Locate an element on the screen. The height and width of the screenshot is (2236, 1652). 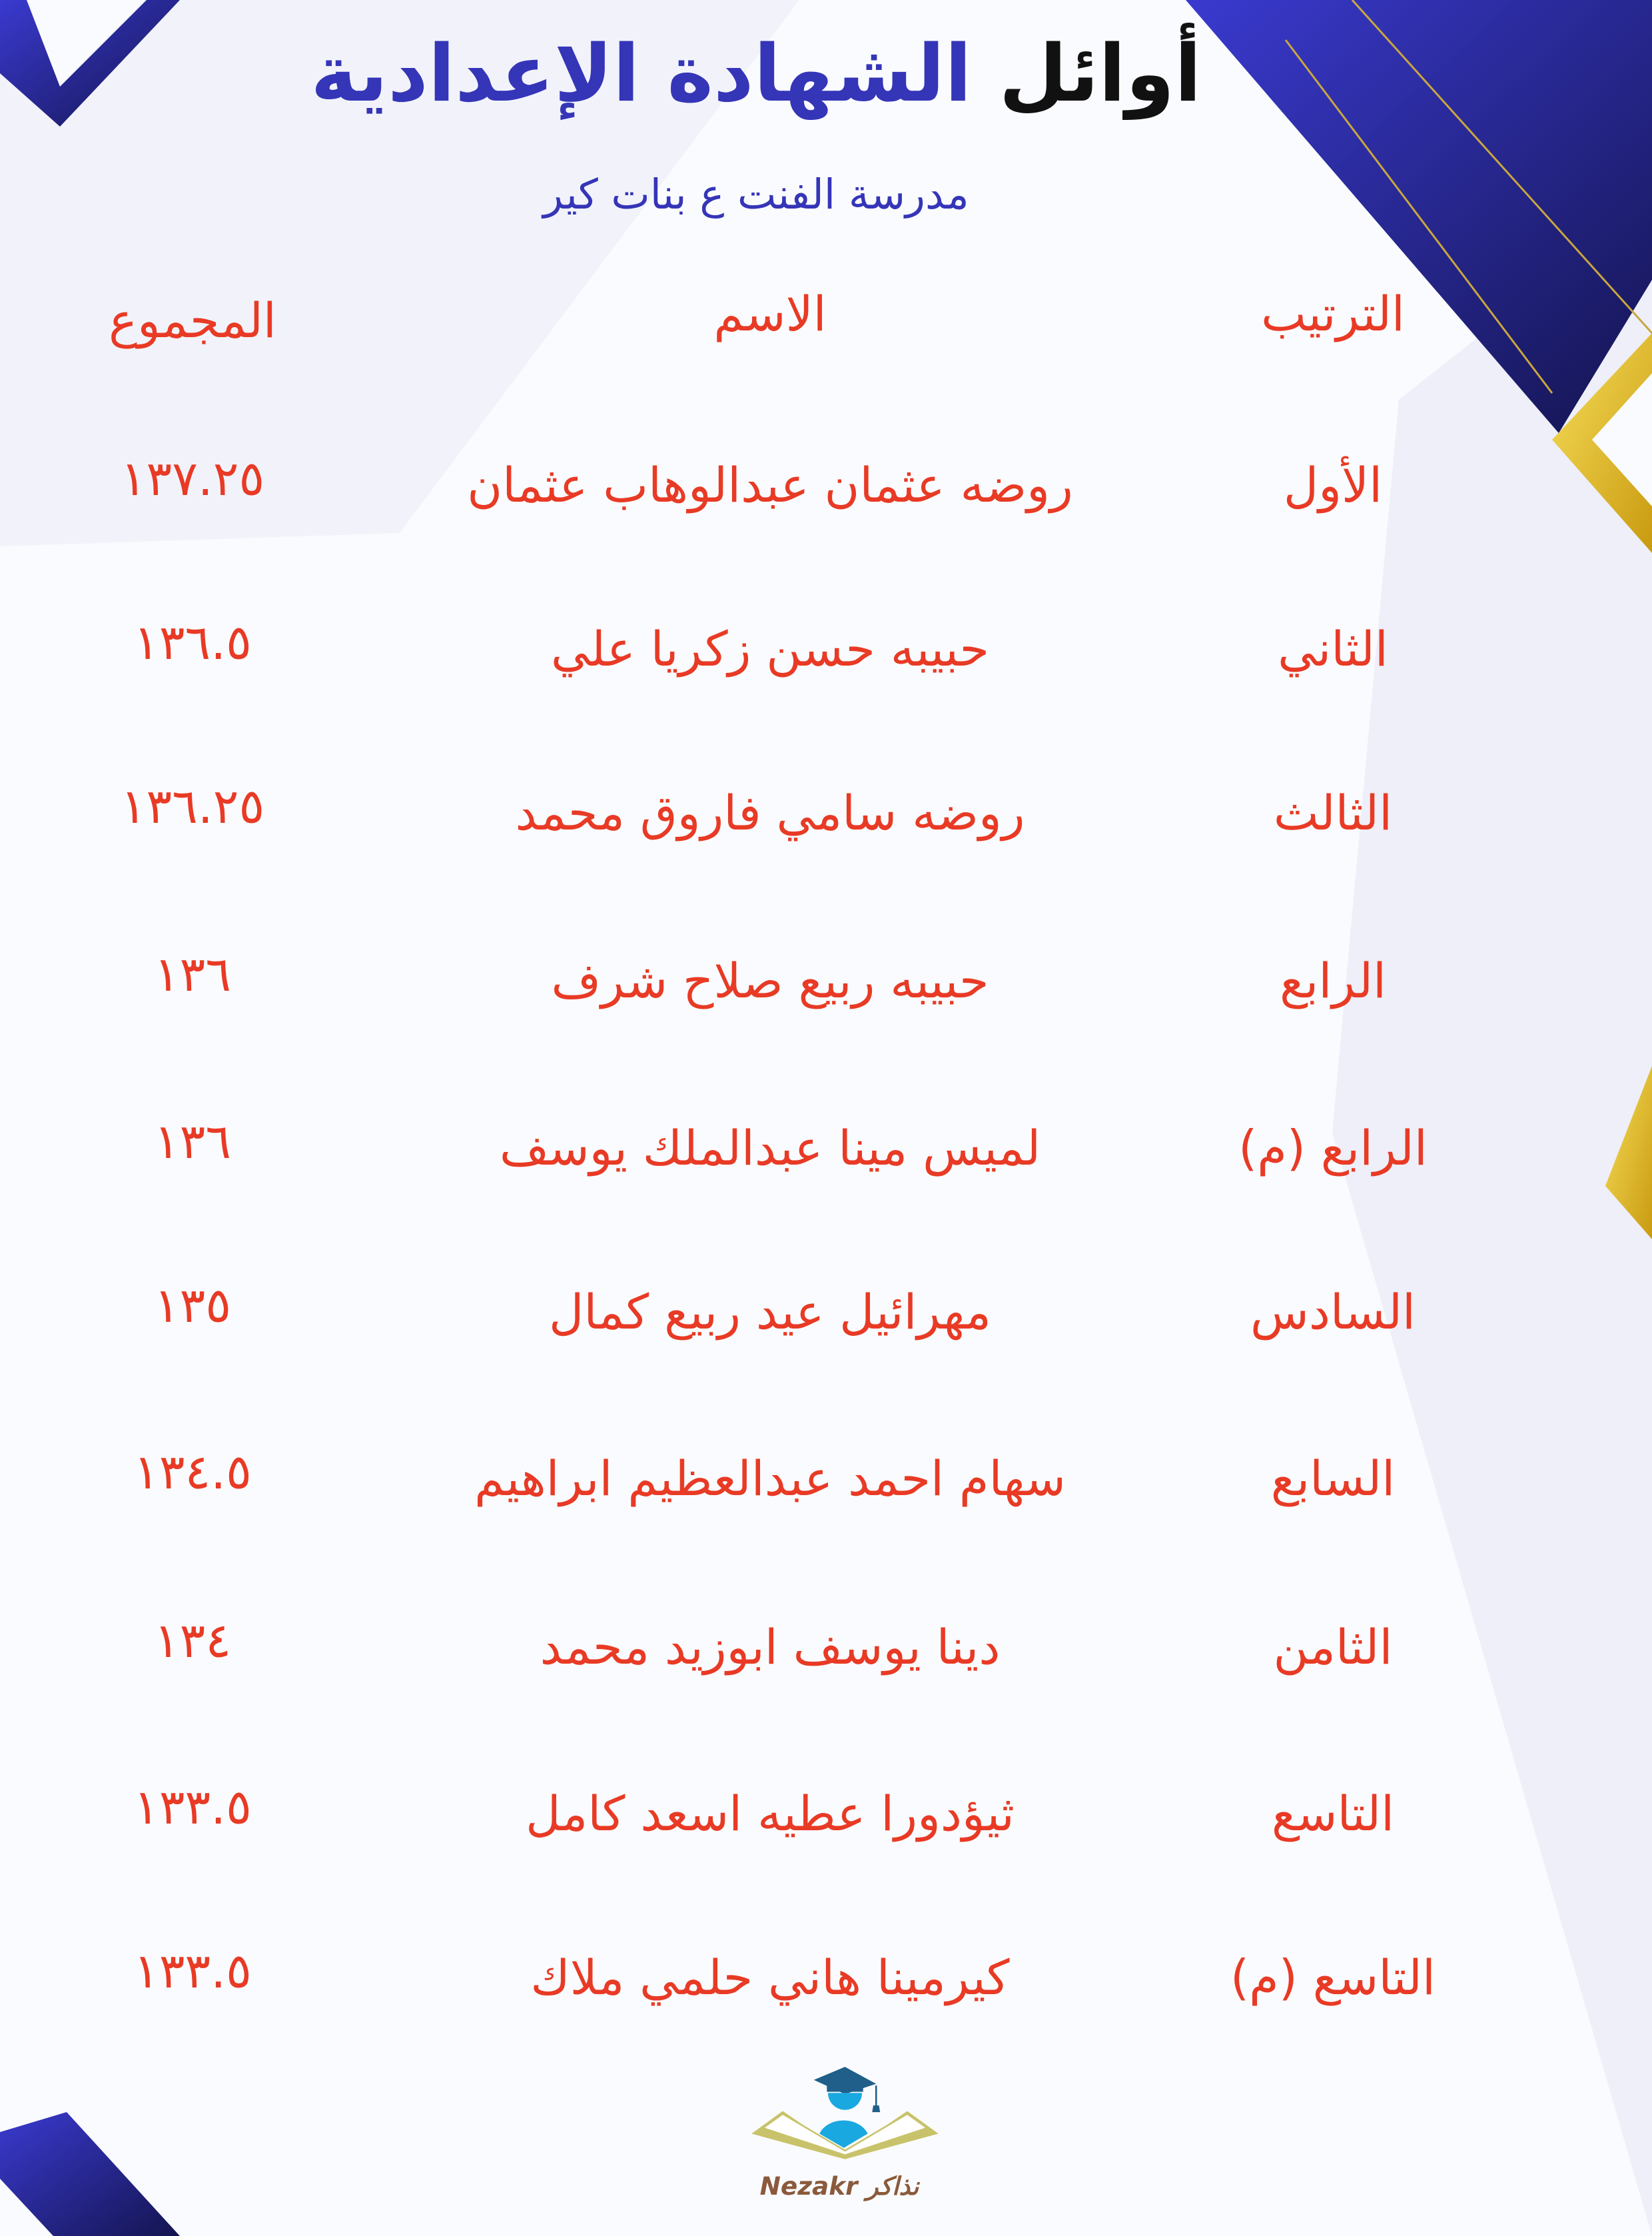
header-rank: الترتيب is located at coordinates (1333, 314).